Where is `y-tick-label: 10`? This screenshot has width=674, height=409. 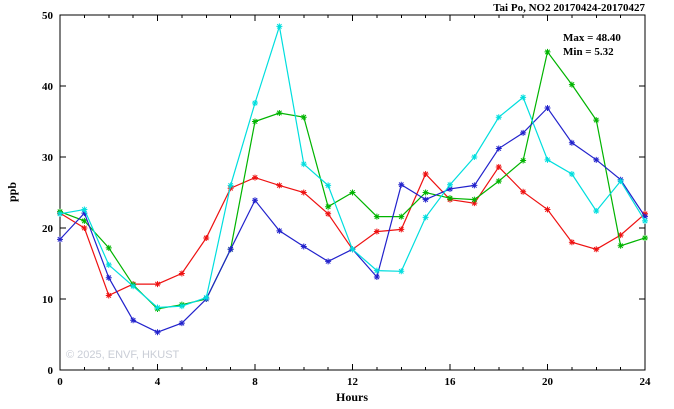
y-tick-label: 10 is located at coordinates (48, 300).